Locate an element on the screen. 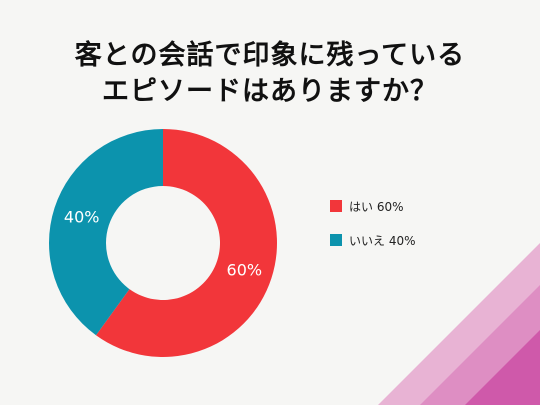 The width and height of the screenshot is (540, 405). donut-slice-no is located at coordinates (106, 232).